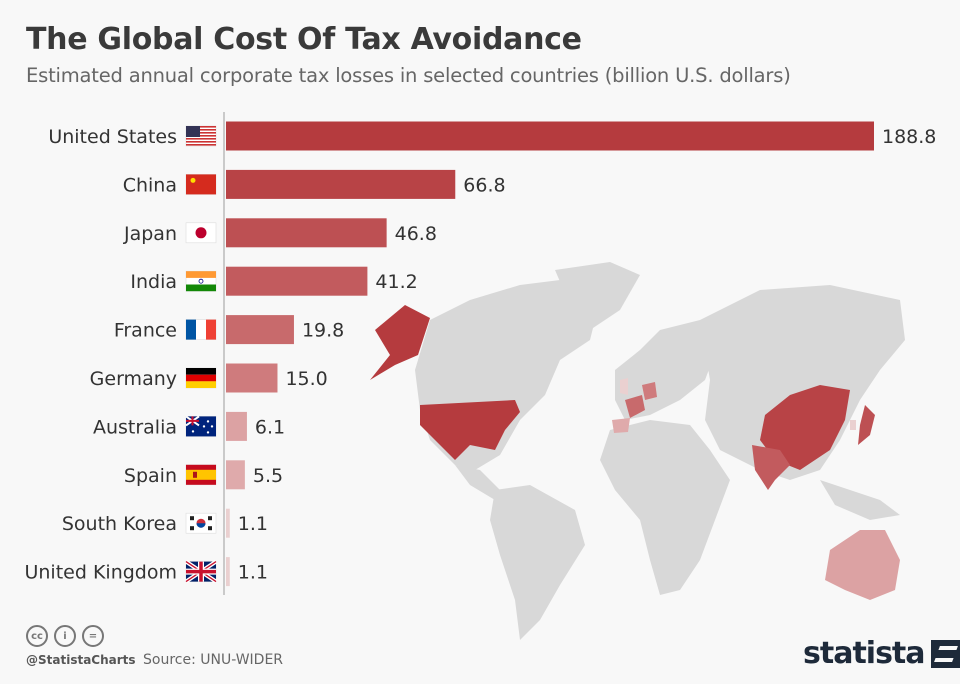 Image resolution: width=960 pixels, height=684 pixels. Describe the element at coordinates (667, 370) in the screenshot. I see `map-europe` at that location.